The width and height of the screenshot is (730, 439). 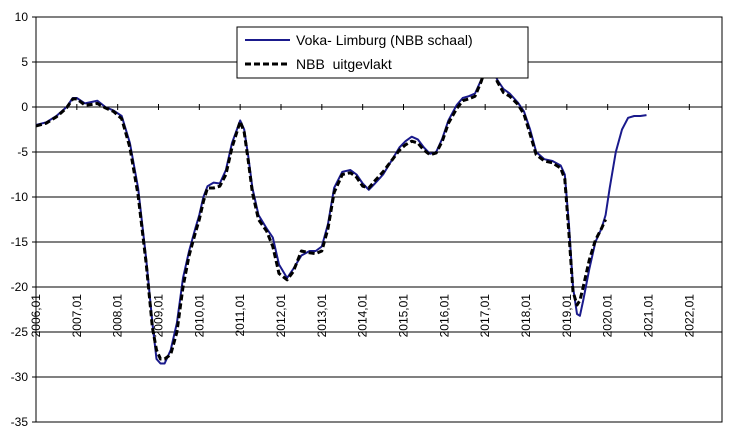 I want to click on y-tick-label: -10, so click(x=20, y=197).